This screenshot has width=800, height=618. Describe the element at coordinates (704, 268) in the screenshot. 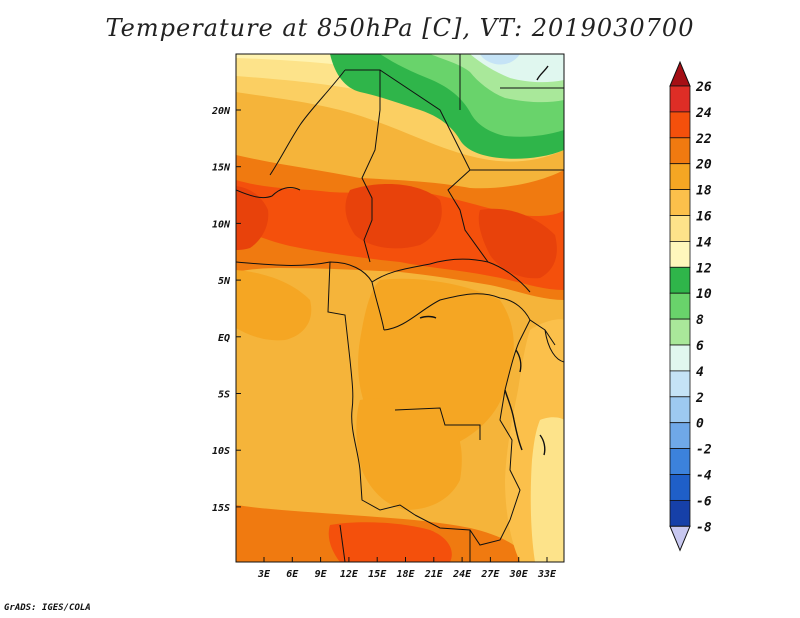

I see `colorbar-label: 12` at that location.